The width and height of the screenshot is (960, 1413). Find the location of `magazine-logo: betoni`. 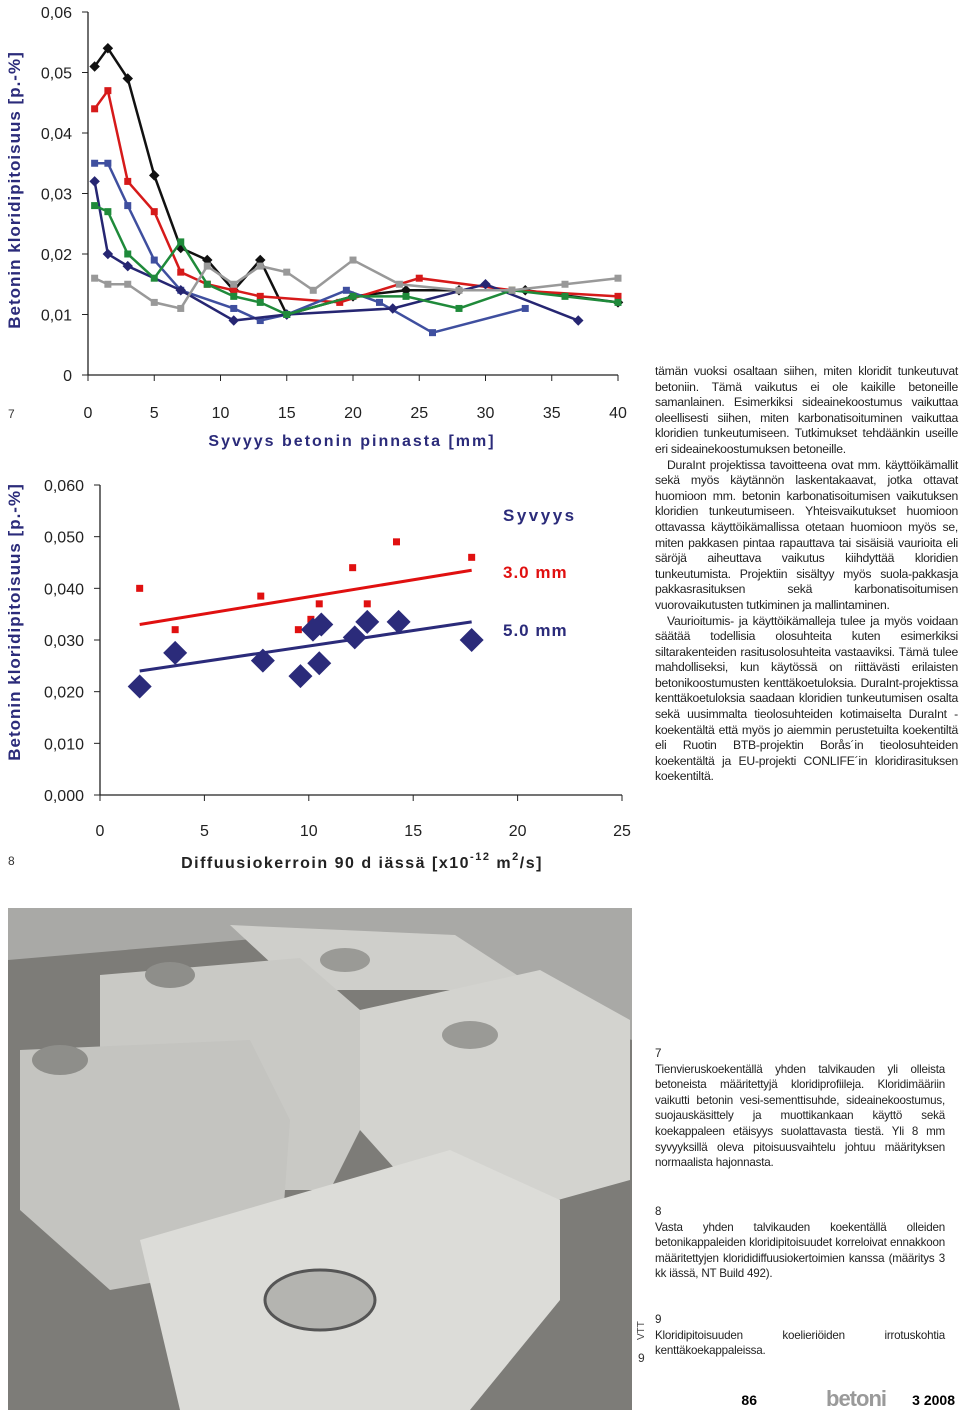

magazine-logo: betoni is located at coordinates (856, 1398).